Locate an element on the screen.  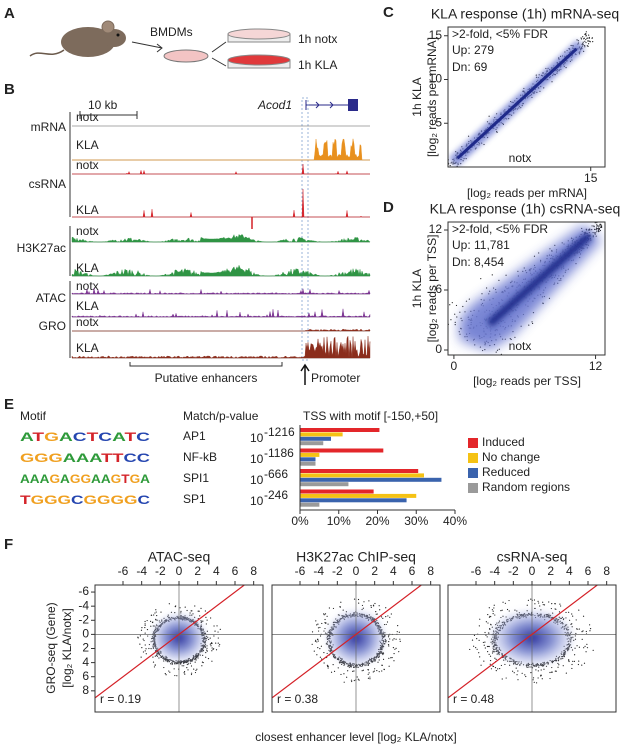
threshold-note: >2-fold, <5% FDR is located at coordinates (500, 229).